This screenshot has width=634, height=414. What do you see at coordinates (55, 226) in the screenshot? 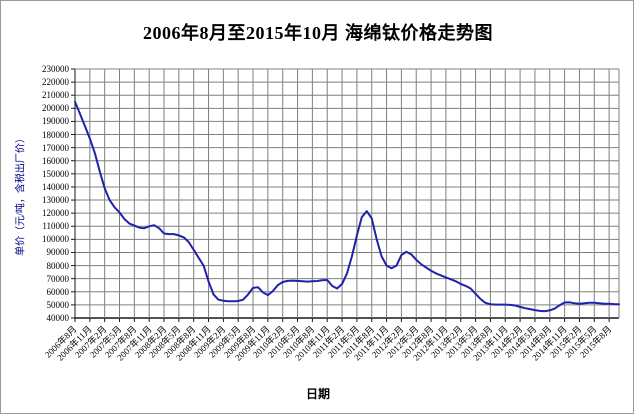
I see `y-tick-label: 110000` at bounding box center [55, 226].